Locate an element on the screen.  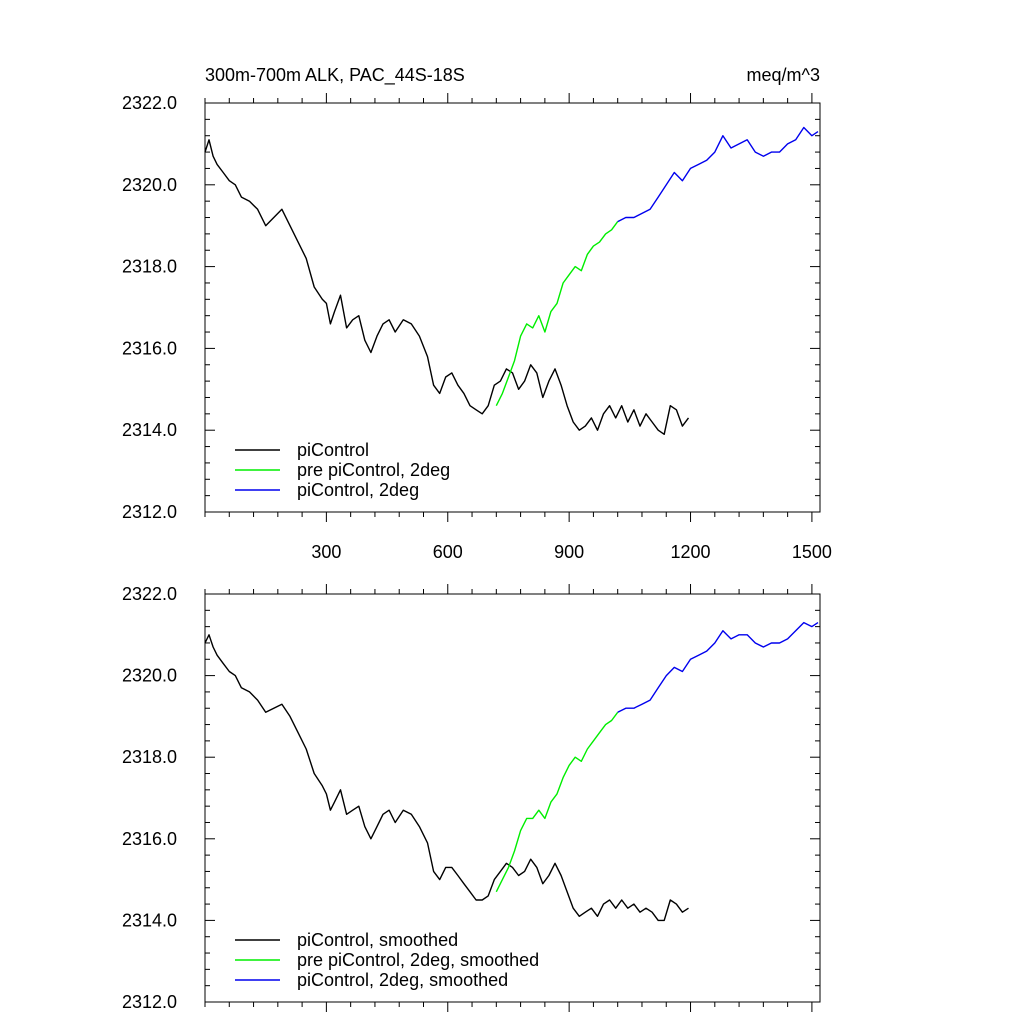
x-tick-label: 600 is located at coordinates (448, 552).